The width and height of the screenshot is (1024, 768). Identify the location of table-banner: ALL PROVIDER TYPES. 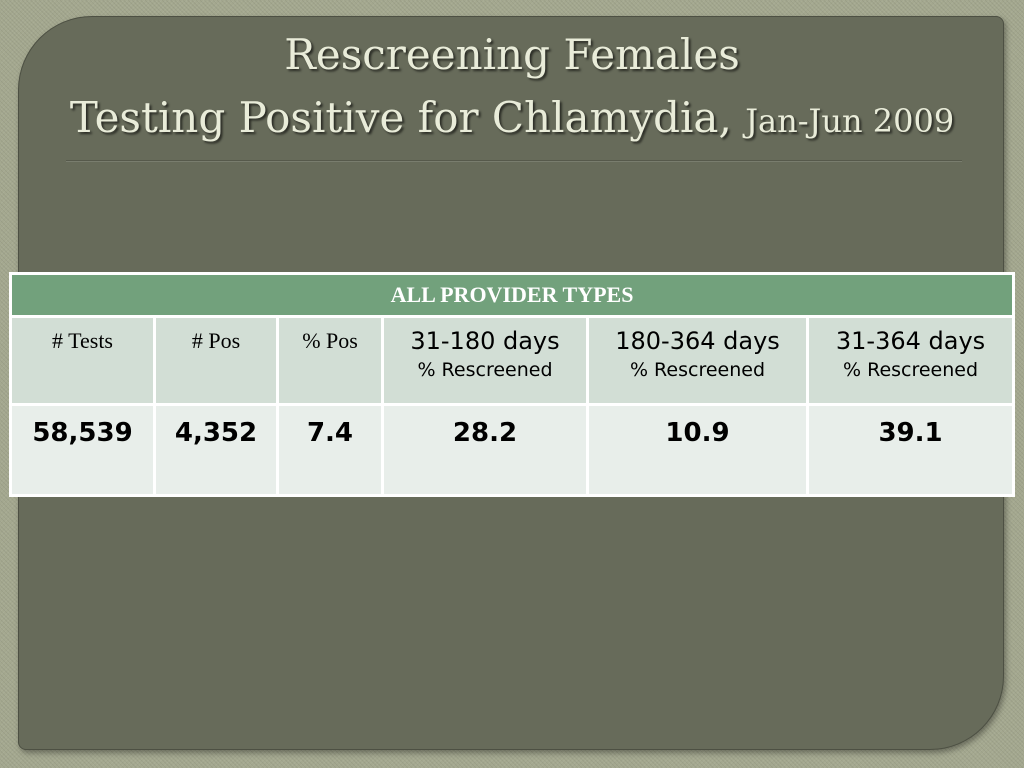
(512, 295).